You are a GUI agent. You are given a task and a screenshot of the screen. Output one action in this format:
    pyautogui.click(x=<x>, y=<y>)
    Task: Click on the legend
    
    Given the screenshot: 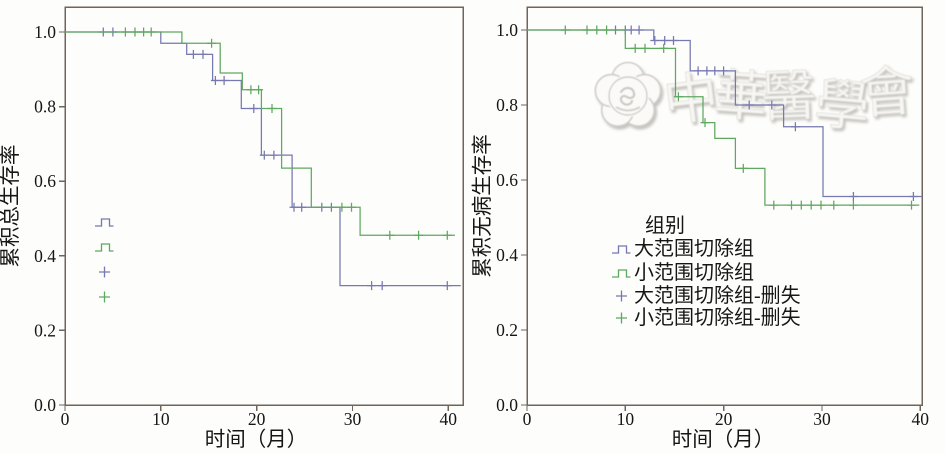 What is the action you would take?
    pyautogui.click(x=104, y=260)
    